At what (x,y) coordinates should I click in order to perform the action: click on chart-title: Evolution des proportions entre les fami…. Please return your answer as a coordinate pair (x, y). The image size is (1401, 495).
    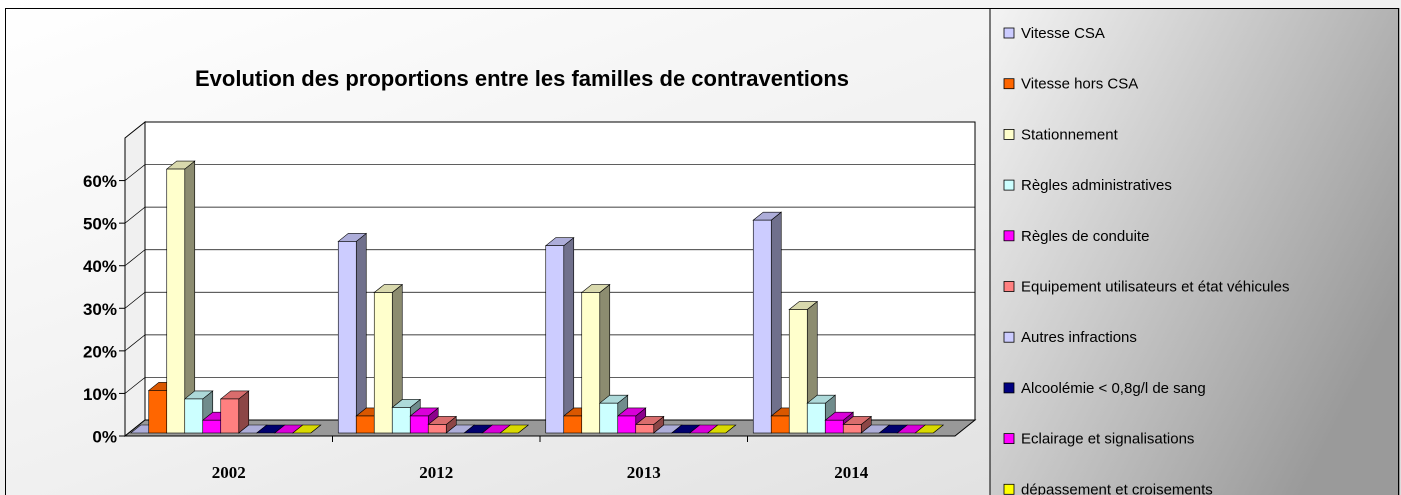
    Looking at the image, I should click on (522, 78).